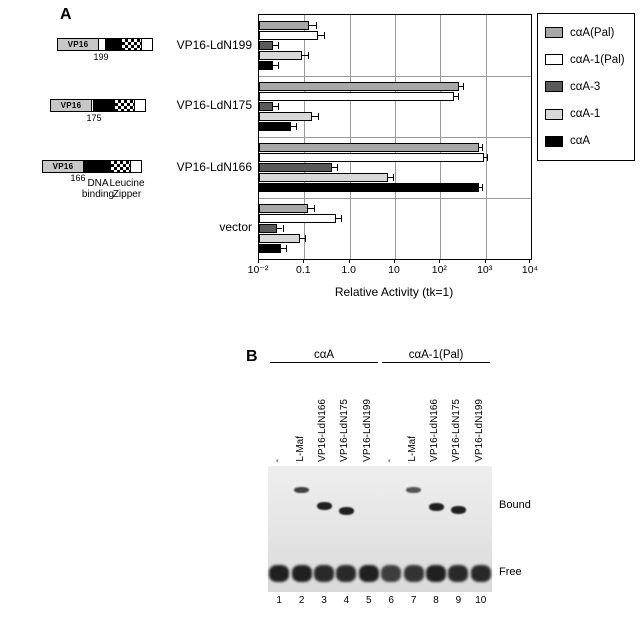  Describe the element at coordinates (324, 355) in the screenshot. I see `gel-group-label: cαA` at that location.